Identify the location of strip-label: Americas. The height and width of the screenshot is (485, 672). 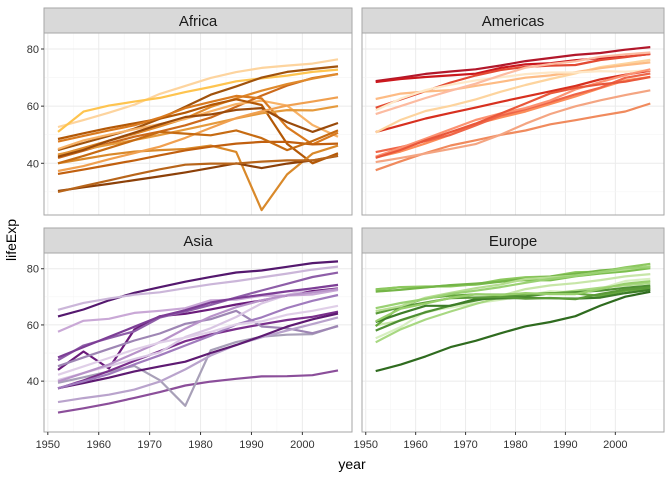
(513, 21).